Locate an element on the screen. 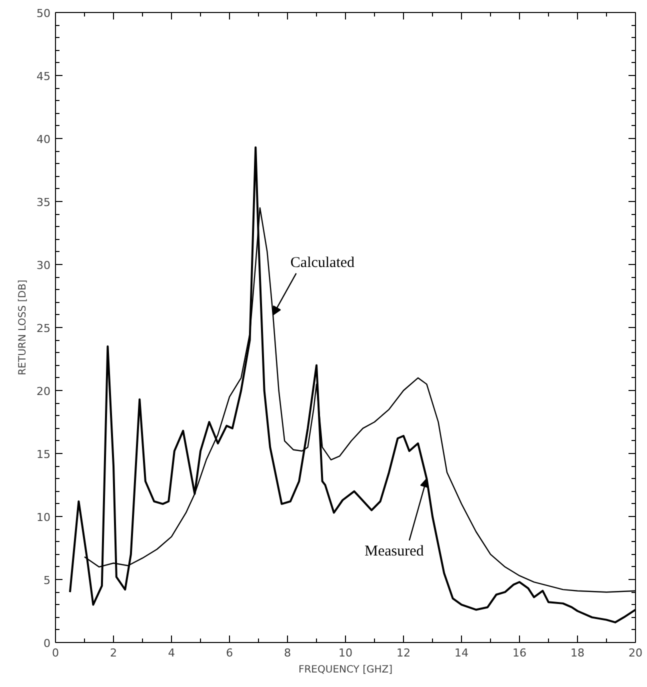  y-tick-label: 30 is located at coordinates (43, 265).